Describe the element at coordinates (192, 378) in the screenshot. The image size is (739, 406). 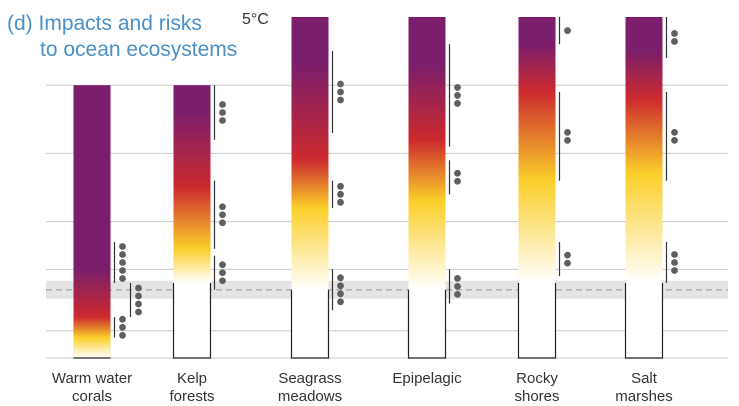
I see `category-label-1-0: Kelp` at that location.